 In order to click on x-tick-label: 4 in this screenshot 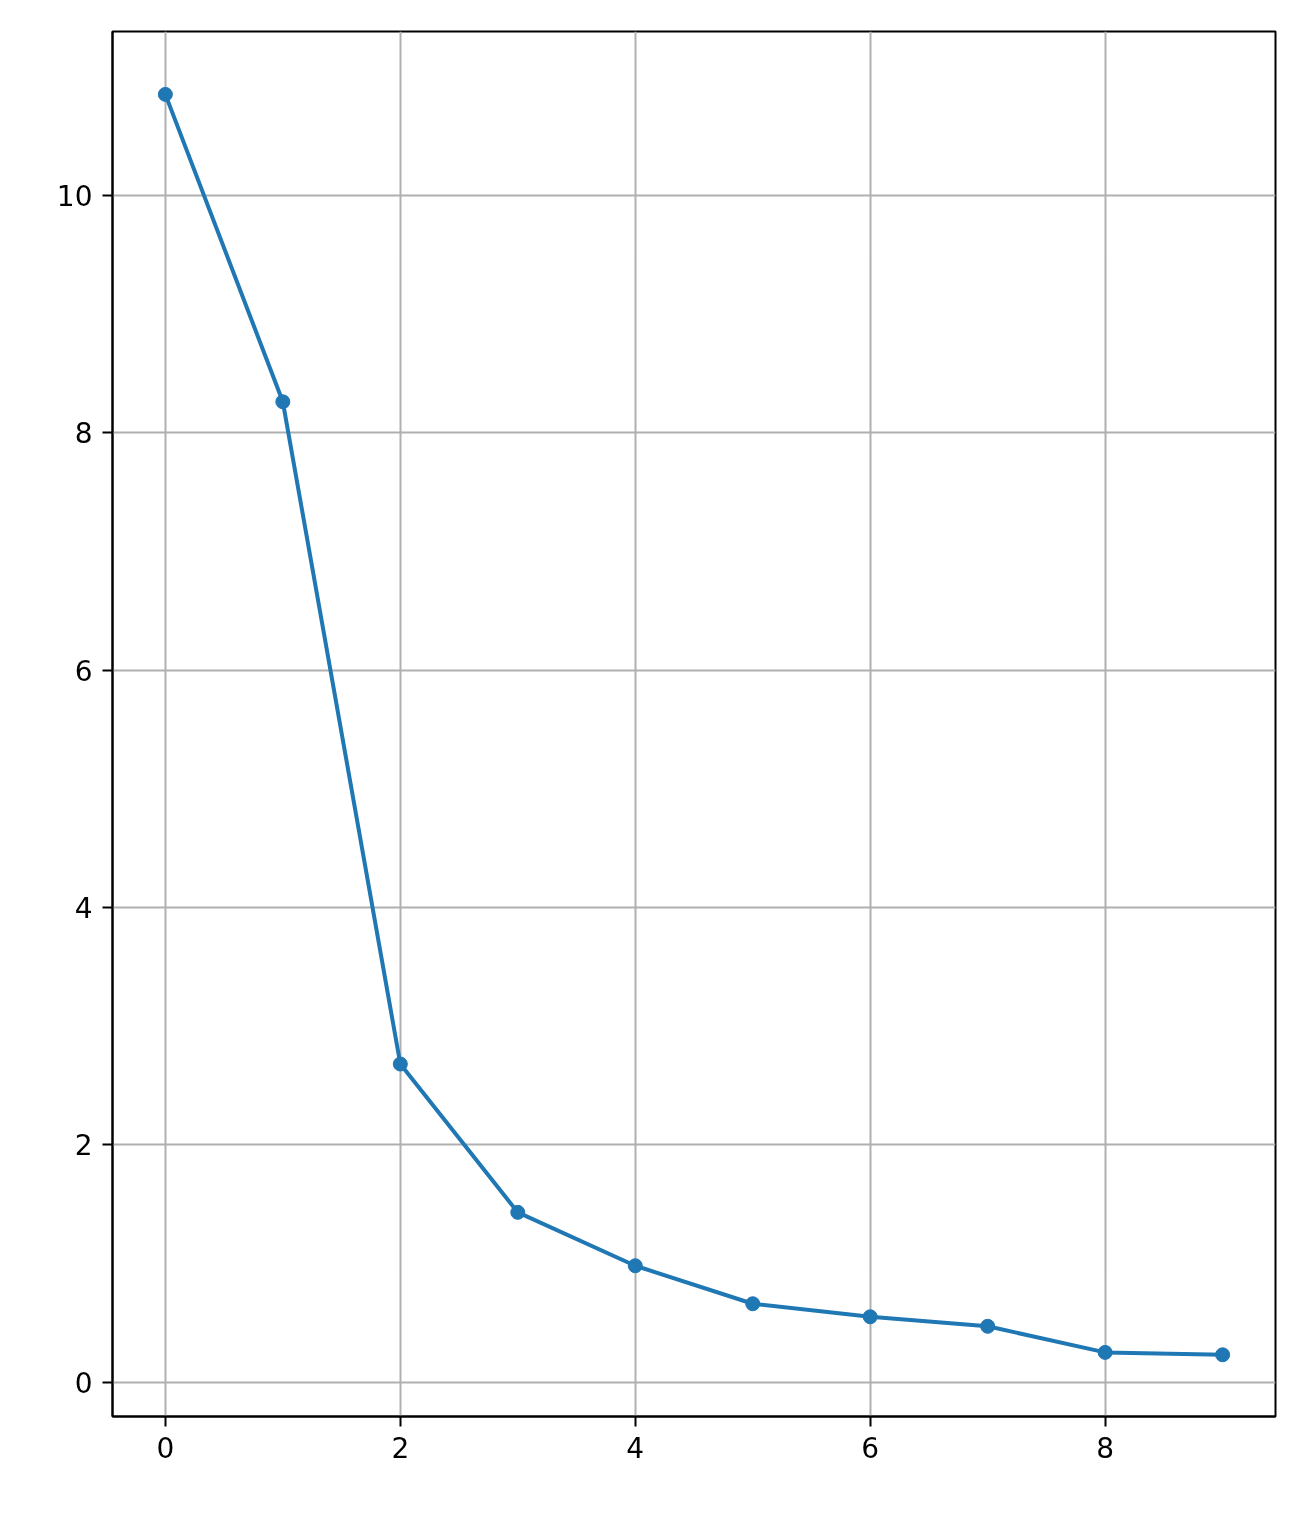, I will do `click(635, 1448)`.